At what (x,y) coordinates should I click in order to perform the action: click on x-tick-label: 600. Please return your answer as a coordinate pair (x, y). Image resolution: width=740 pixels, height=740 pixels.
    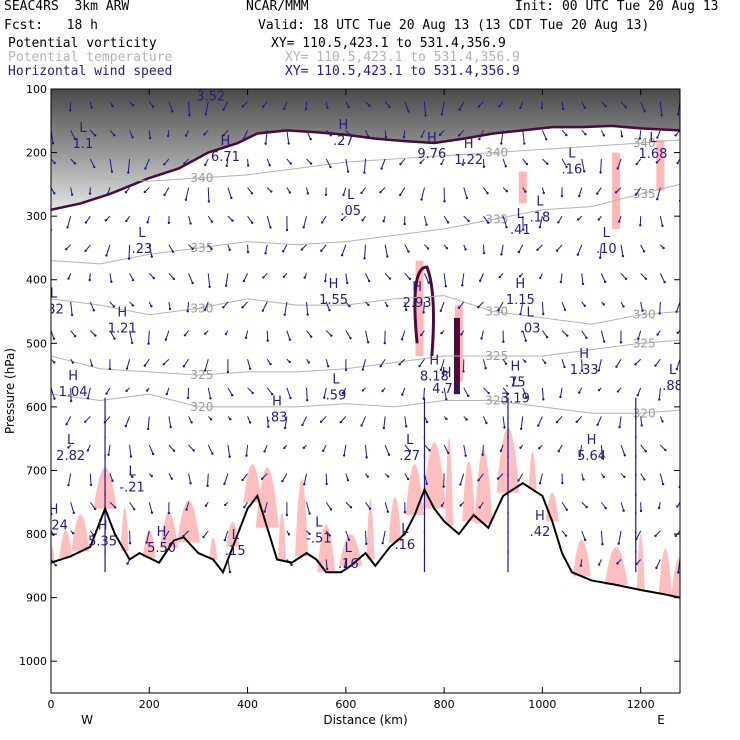
    Looking at the image, I should click on (345, 704).